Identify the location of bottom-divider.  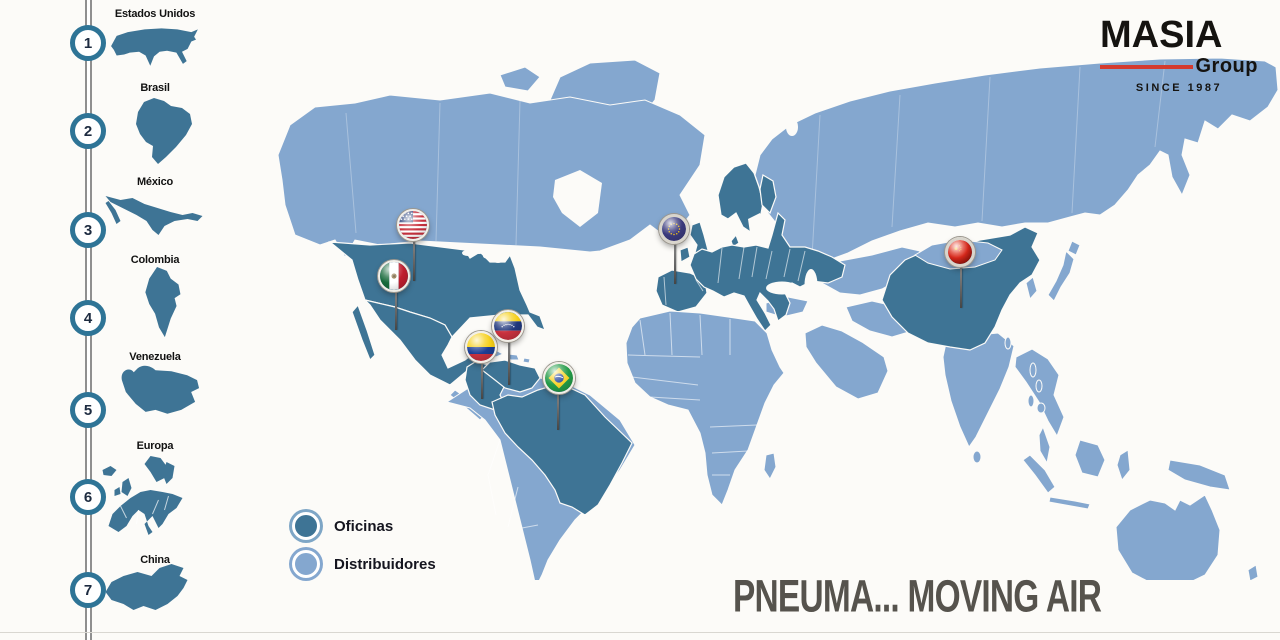
(640, 632).